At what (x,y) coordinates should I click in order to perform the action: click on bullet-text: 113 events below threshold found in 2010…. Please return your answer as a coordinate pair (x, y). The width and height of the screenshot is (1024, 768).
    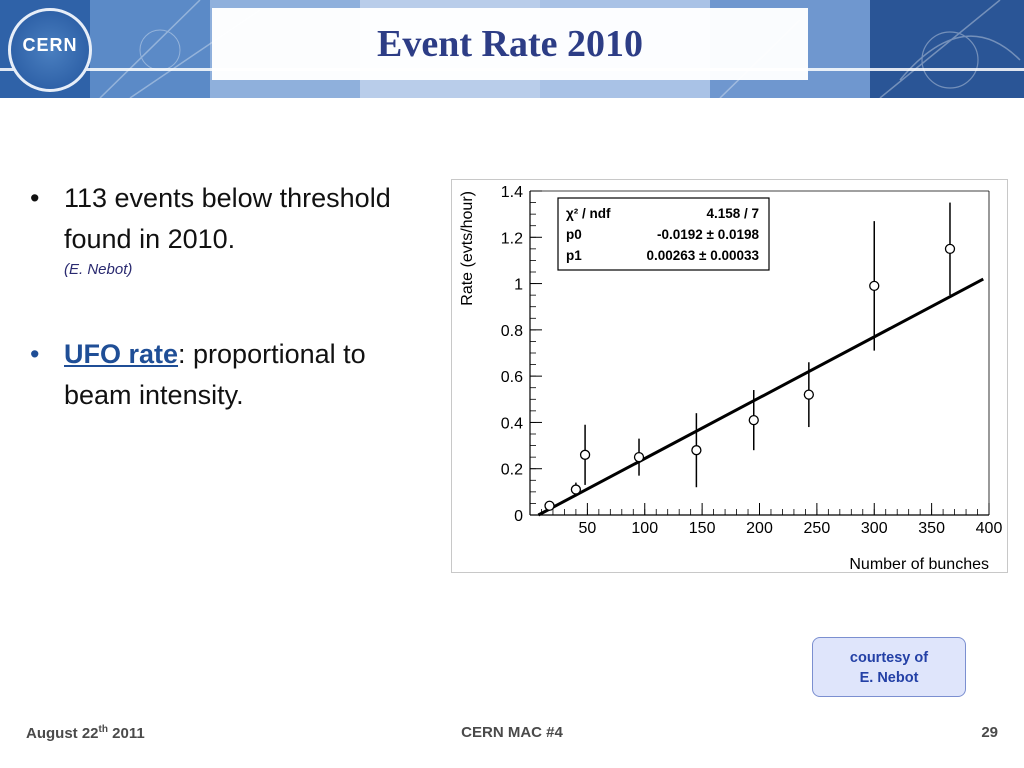
    Looking at the image, I should click on (227, 218).